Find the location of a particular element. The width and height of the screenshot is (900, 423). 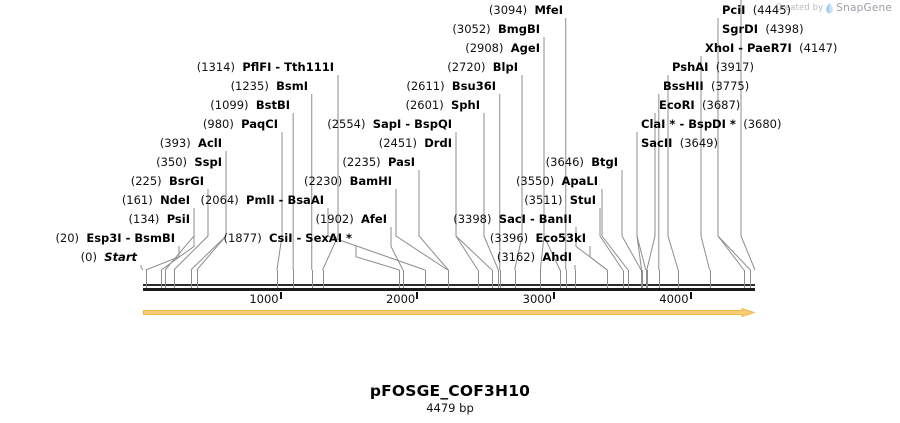

restriction-site-label: (134) PsiI is located at coordinates (159, 219).